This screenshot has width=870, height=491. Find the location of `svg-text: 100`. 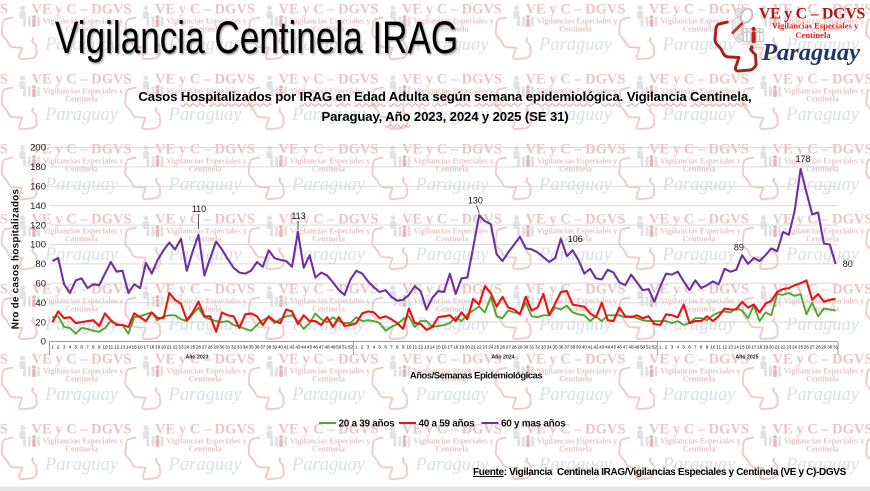

svg-text: 100 is located at coordinates (38, 245).